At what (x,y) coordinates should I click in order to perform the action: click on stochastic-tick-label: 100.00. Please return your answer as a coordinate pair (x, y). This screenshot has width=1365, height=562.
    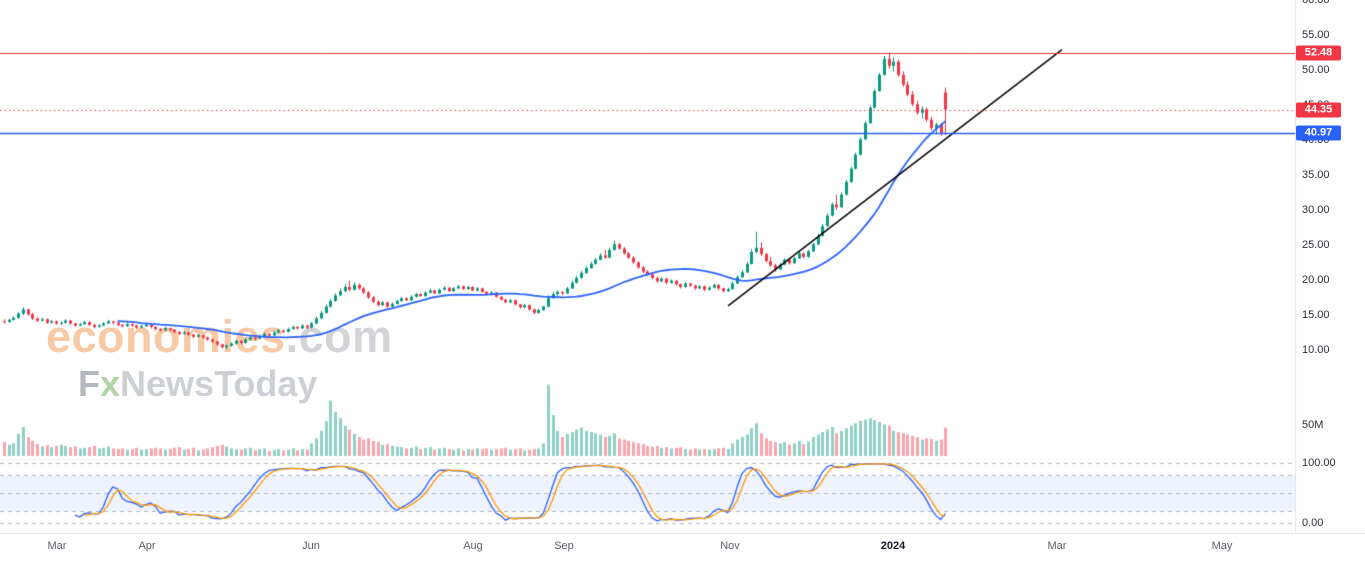
    Looking at the image, I should click on (1319, 463).